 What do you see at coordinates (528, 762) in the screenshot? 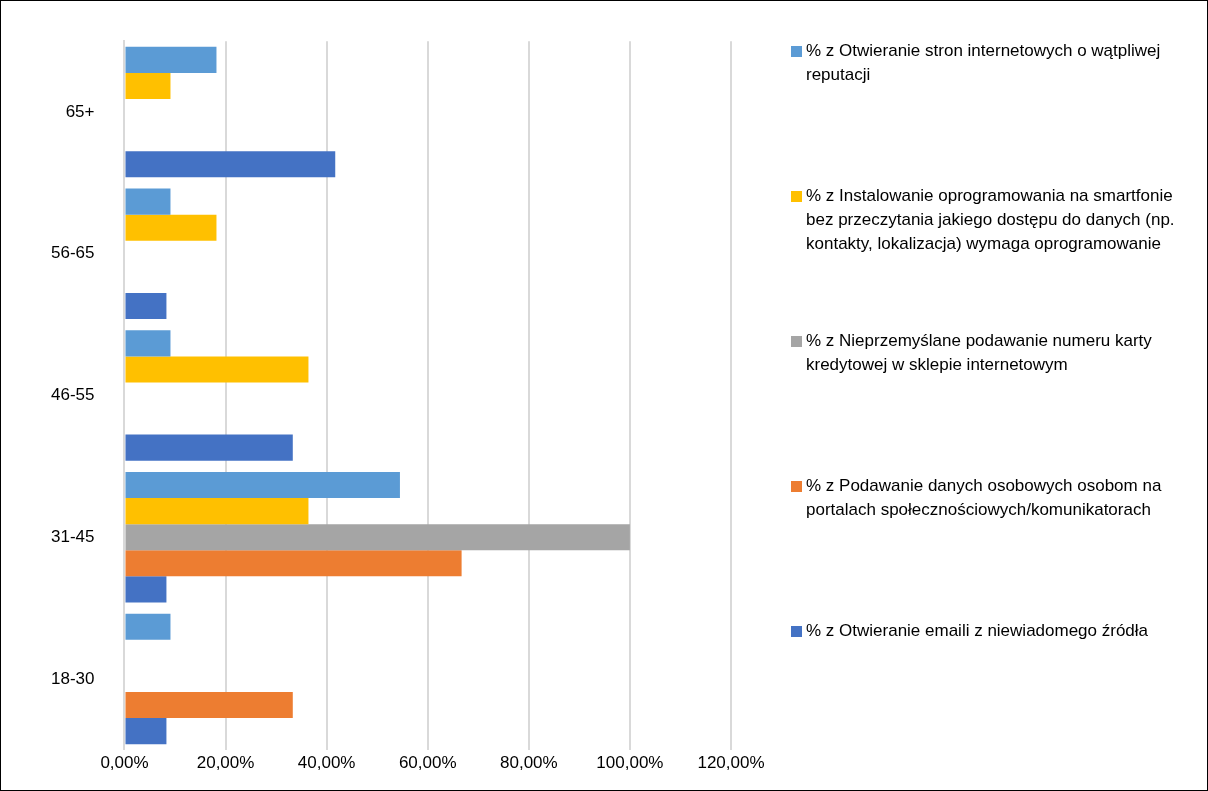
I see `x-tick-label: 80,00%` at bounding box center [528, 762].